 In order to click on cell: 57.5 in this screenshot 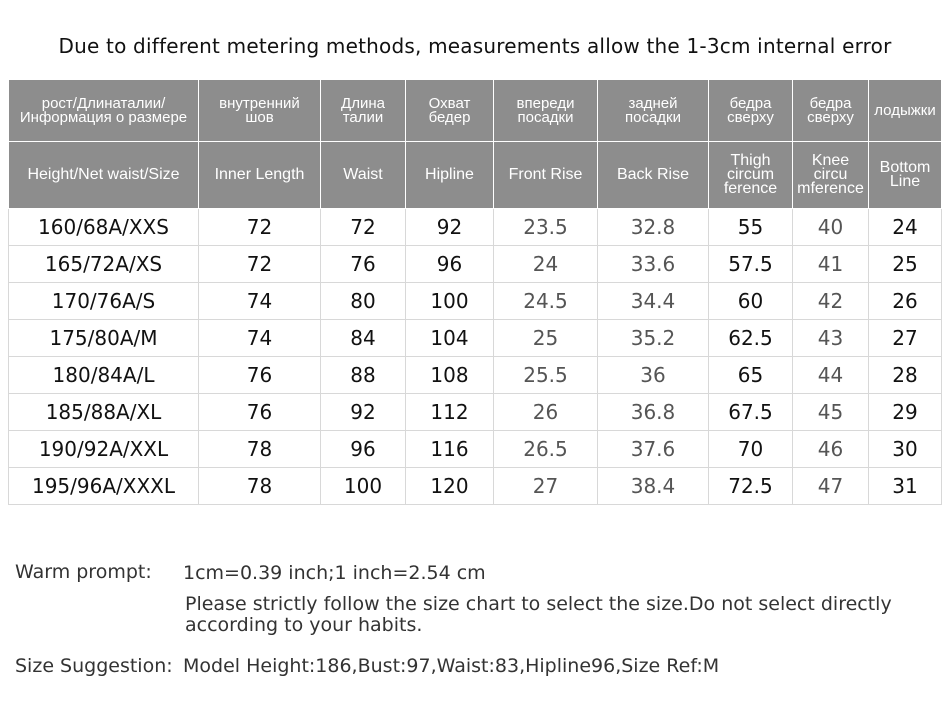, I will do `click(750, 264)`.